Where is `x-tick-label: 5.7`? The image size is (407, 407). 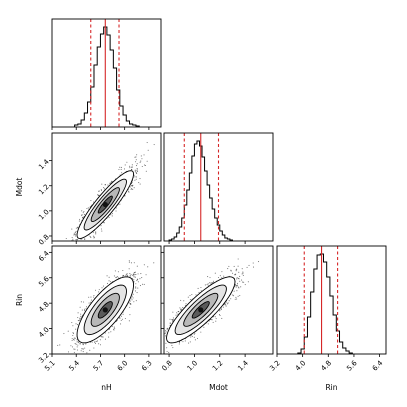 x-tick-label: 5.7 is located at coordinates (99, 366).